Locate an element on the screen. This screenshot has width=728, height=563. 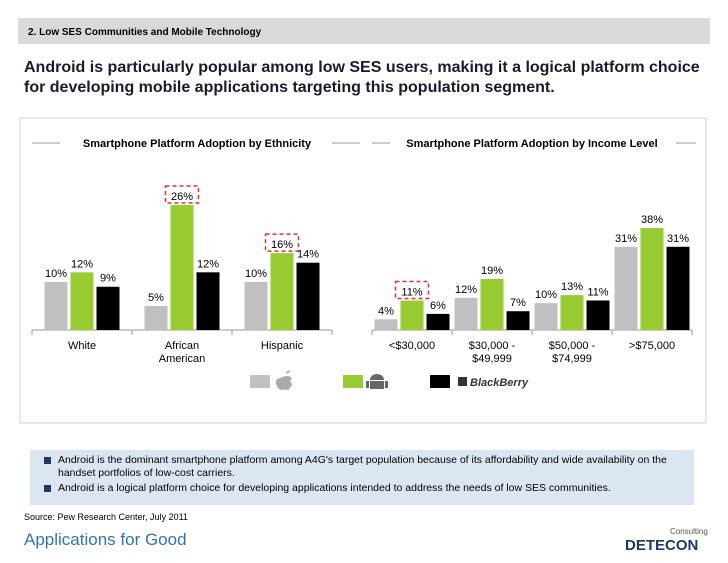
x-tick-label: $30,000 - $49,999 is located at coordinates (492, 352).